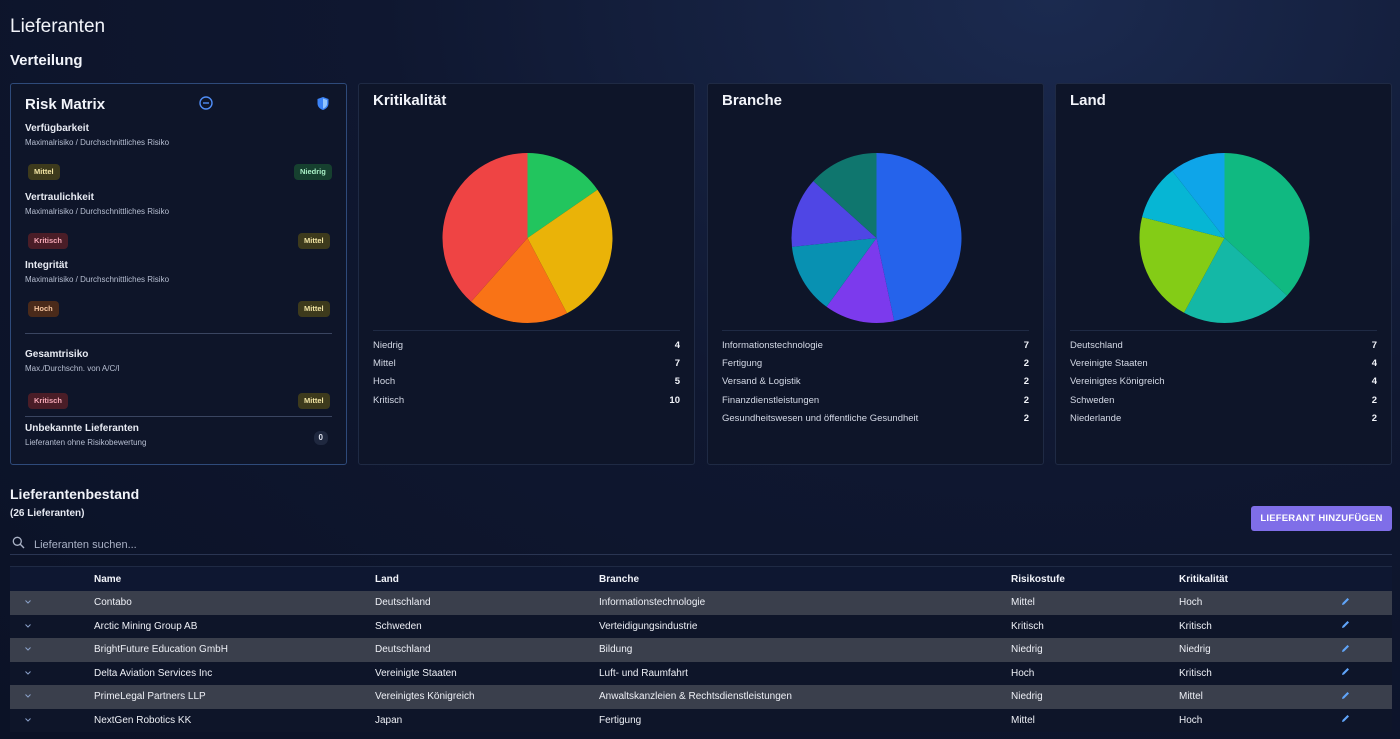  I want to click on cell-name: Delta Aviation Services Inc, so click(234, 673).